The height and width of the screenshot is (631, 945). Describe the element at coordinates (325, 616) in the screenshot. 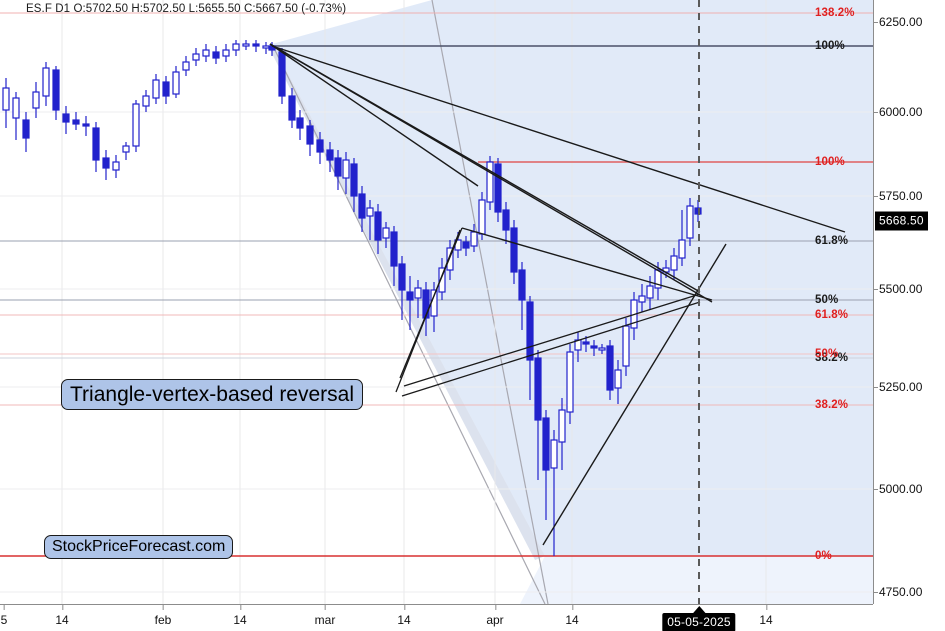

I see `date-axis-tick: mar` at that location.